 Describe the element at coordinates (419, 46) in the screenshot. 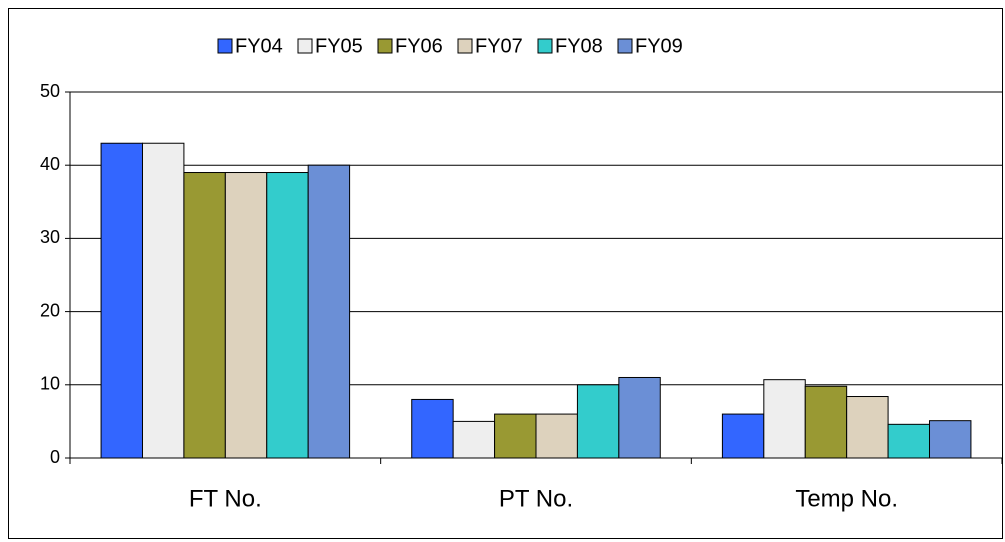

I see `legend-label: FY06` at that location.